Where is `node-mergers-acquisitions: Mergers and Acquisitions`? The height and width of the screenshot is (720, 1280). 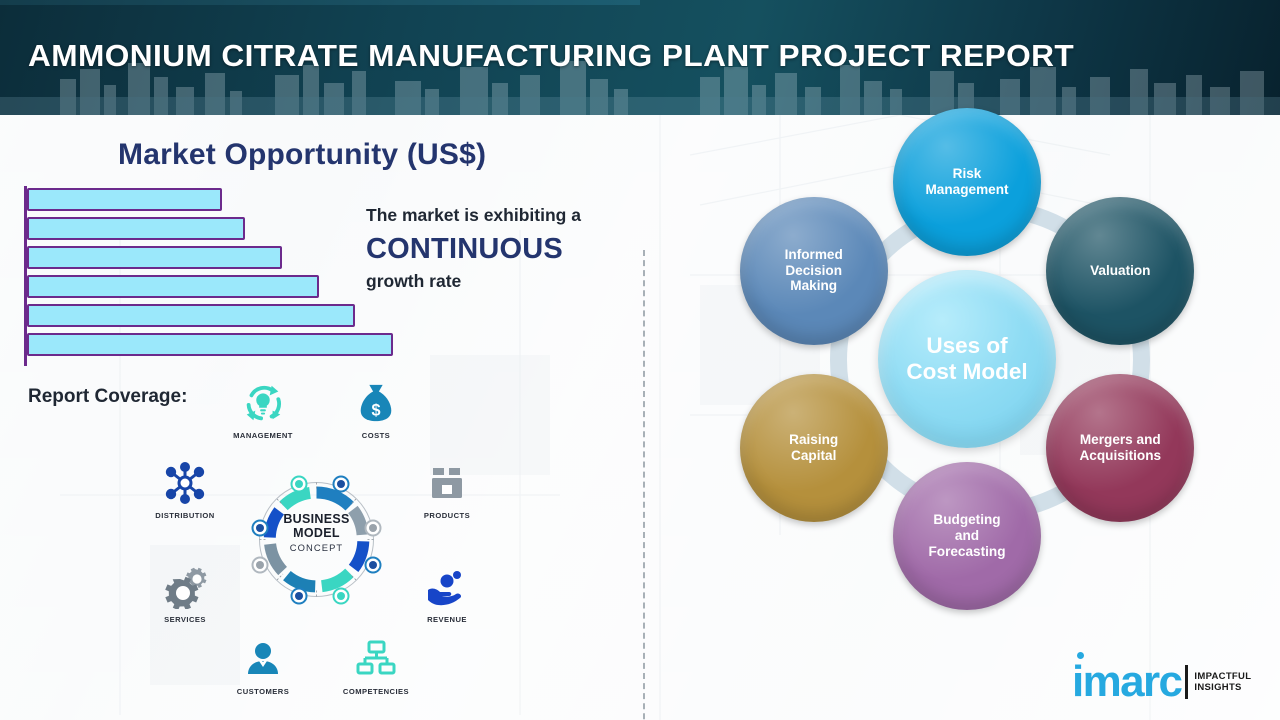 node-mergers-acquisitions: Mergers and Acquisitions is located at coordinates (1120, 447).